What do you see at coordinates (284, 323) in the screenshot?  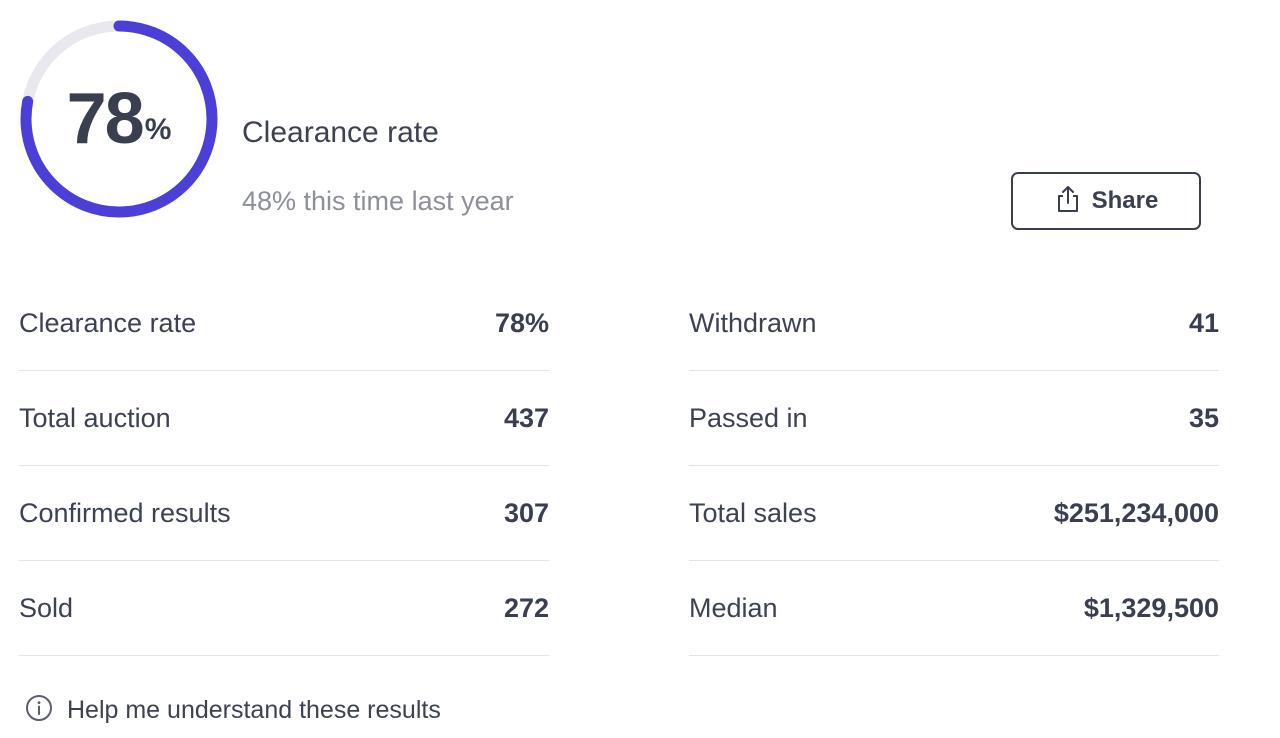 I see `stat-row-clearance-rate: Clearance rate 78%` at bounding box center [284, 323].